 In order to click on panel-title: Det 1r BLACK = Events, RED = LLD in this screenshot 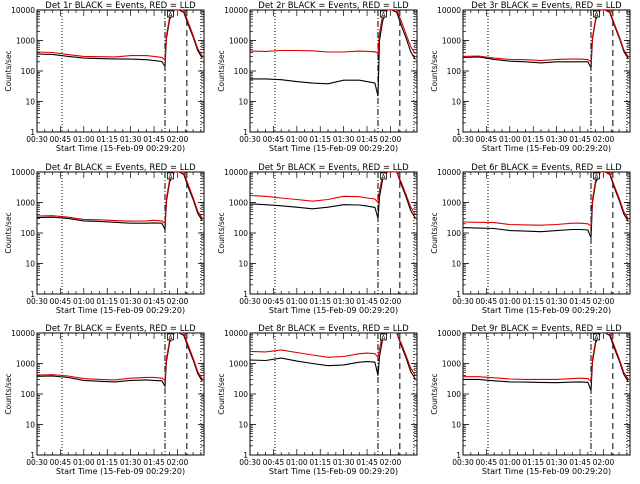, I will do `click(120, 6)`.